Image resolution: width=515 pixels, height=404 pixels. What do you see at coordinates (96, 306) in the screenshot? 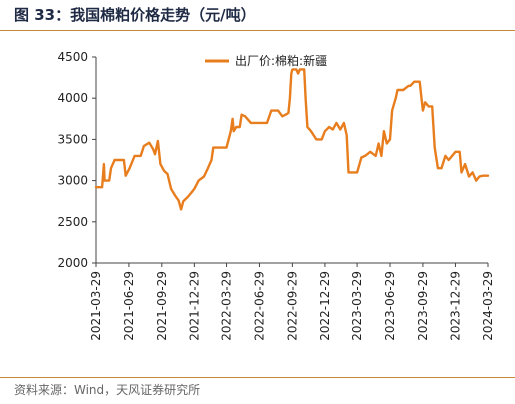
I see `x-tick-label: 2021-03-29` at bounding box center [96, 306].